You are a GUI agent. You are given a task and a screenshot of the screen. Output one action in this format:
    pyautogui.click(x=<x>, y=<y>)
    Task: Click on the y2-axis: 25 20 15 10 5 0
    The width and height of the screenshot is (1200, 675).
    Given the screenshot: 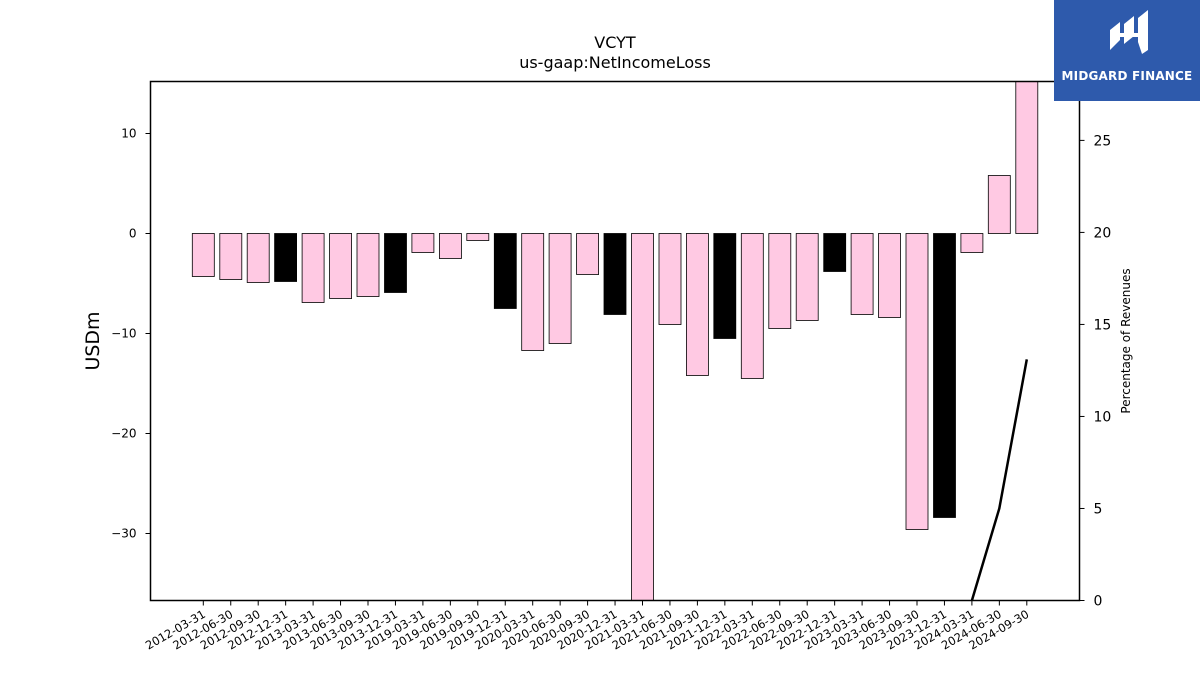 What is the action you would take?
    pyautogui.click(x=1095, y=371)
    